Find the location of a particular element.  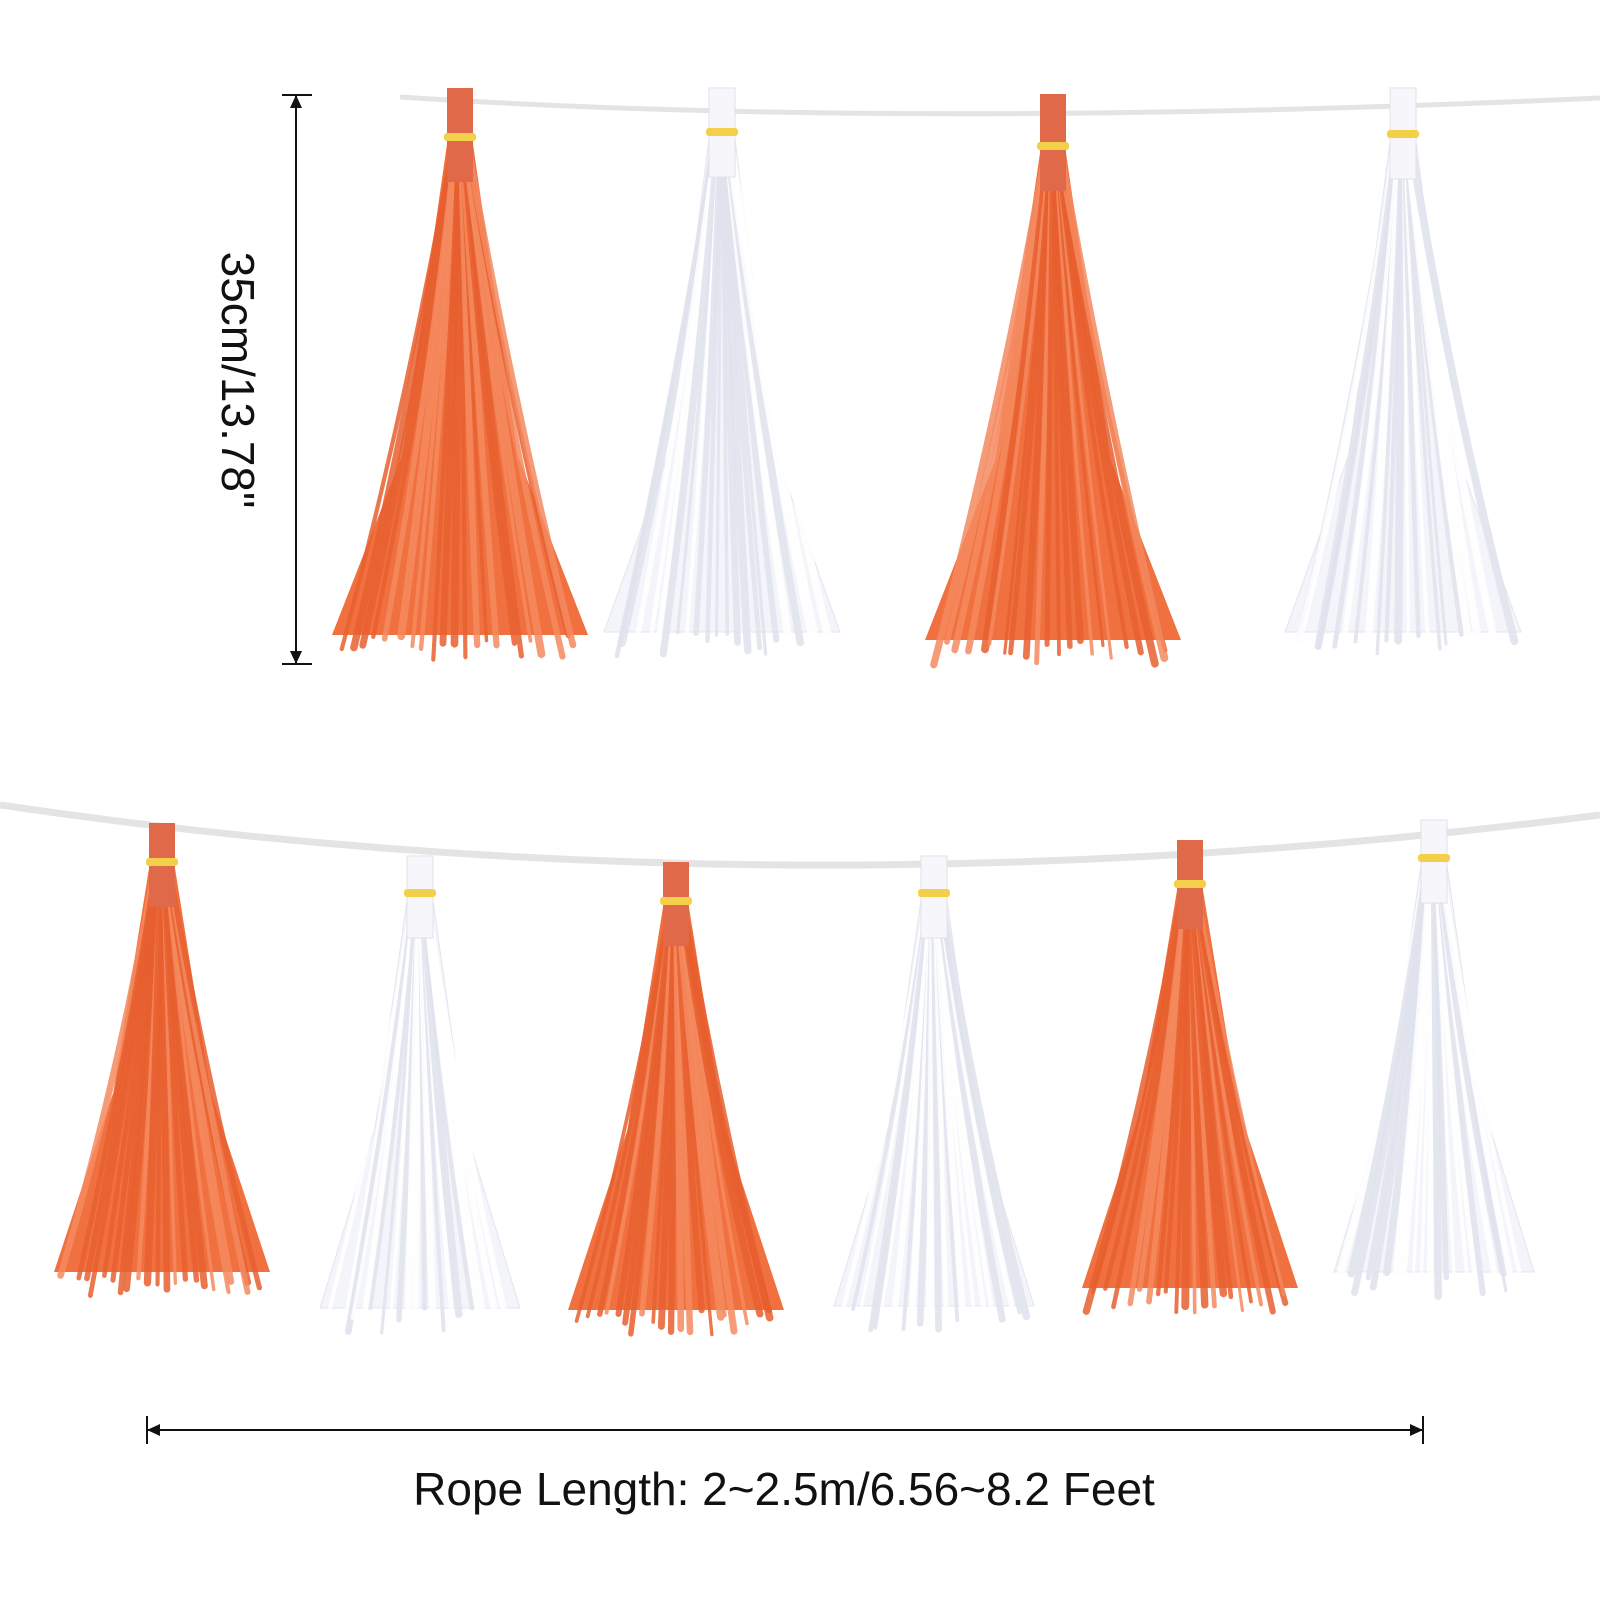

rope-bottom is located at coordinates (800, 835).